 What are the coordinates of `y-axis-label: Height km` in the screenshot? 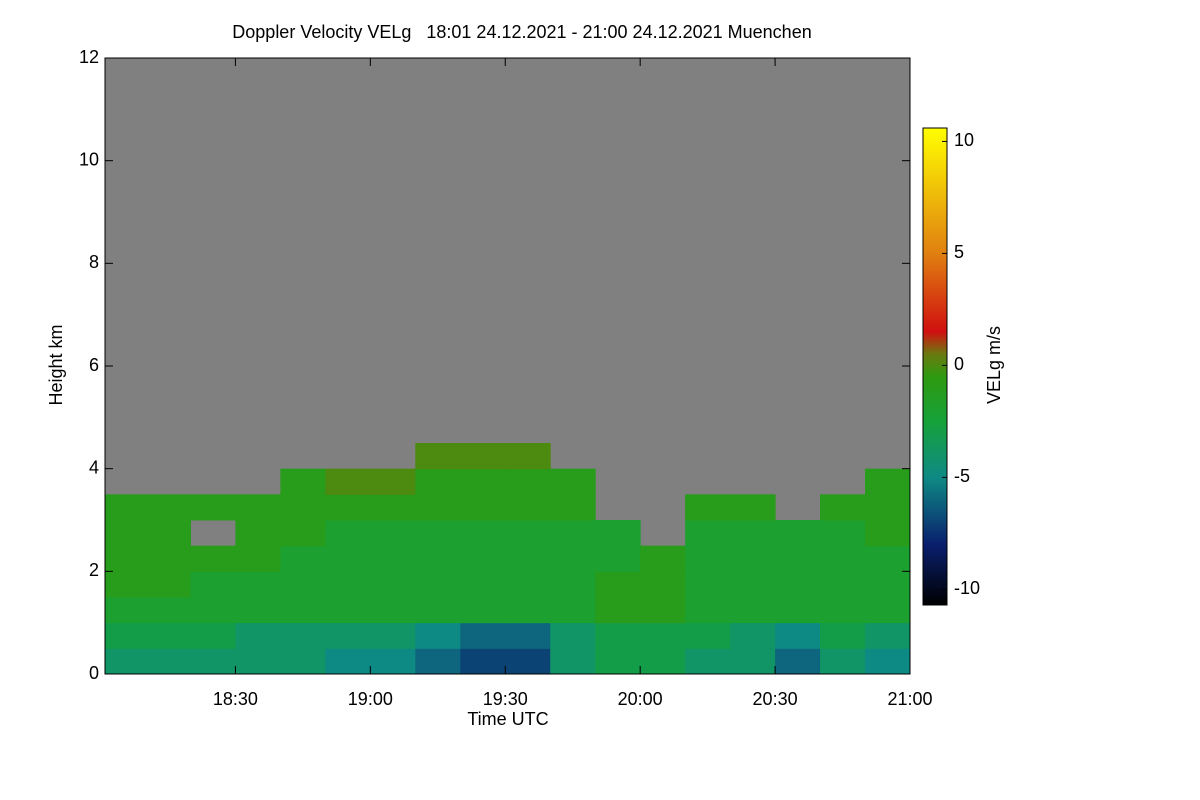 It's located at (56, 364).